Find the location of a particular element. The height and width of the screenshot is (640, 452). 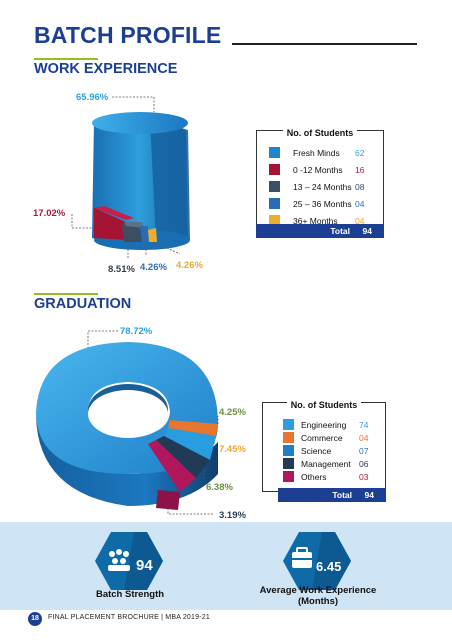

avg-work-experience-label: Average Work Experience (Months) is located at coordinates (318, 596).